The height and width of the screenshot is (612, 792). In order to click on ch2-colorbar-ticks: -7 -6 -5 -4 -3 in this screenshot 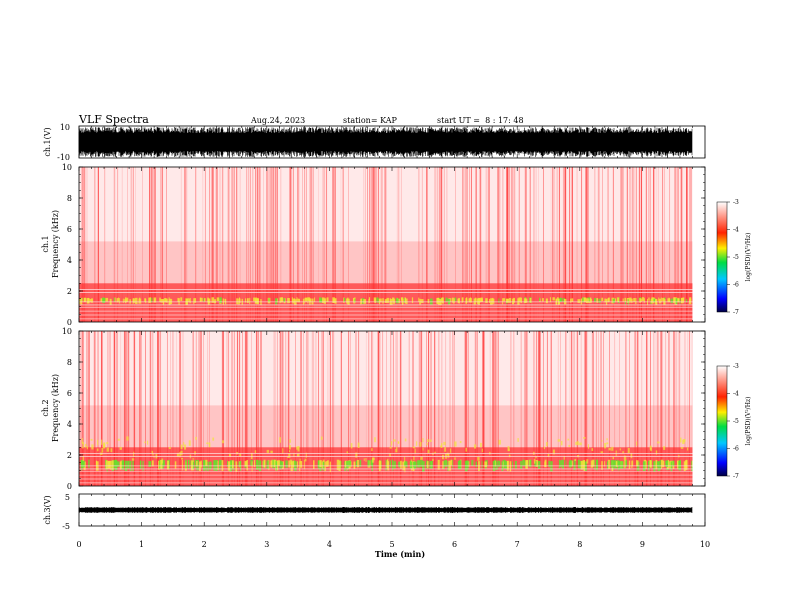, I will do `click(733, 421)`.